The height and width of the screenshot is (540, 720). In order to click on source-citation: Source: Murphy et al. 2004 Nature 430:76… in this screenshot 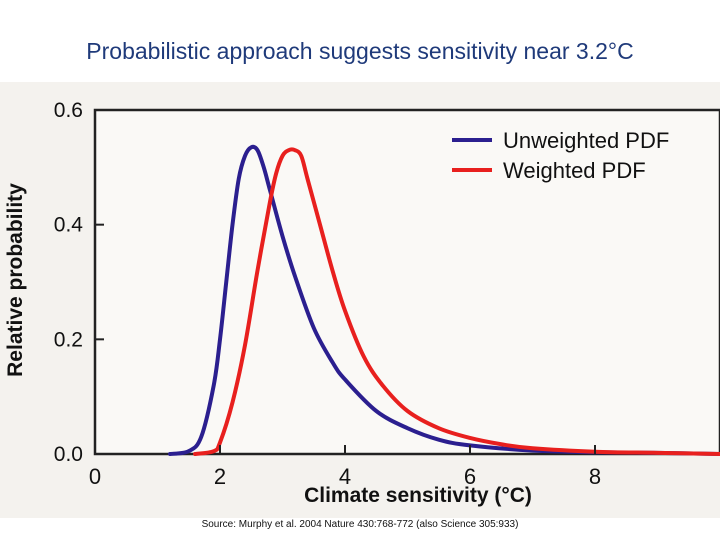, I will do `click(360, 524)`.